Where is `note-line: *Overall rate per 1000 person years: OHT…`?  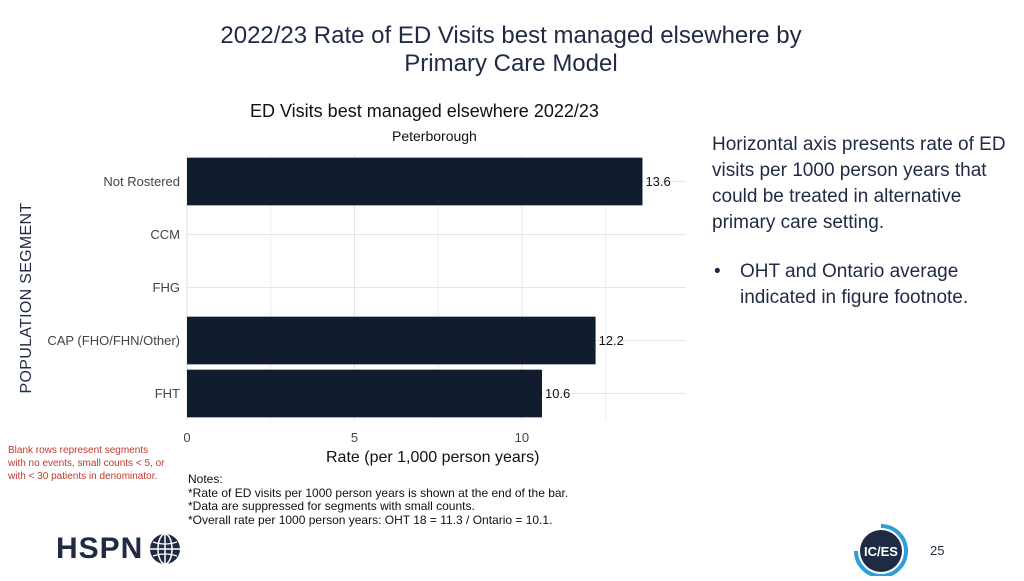 note-line: *Overall rate per 1000 person years: OHT… is located at coordinates (370, 519).